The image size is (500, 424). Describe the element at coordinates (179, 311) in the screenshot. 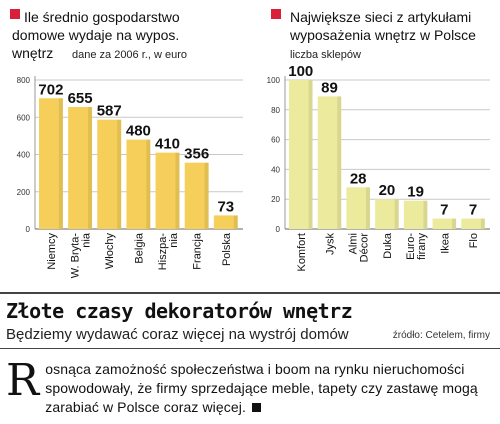

I see `article-headline: Złote czasy dekoratorów wnętrz` at that location.